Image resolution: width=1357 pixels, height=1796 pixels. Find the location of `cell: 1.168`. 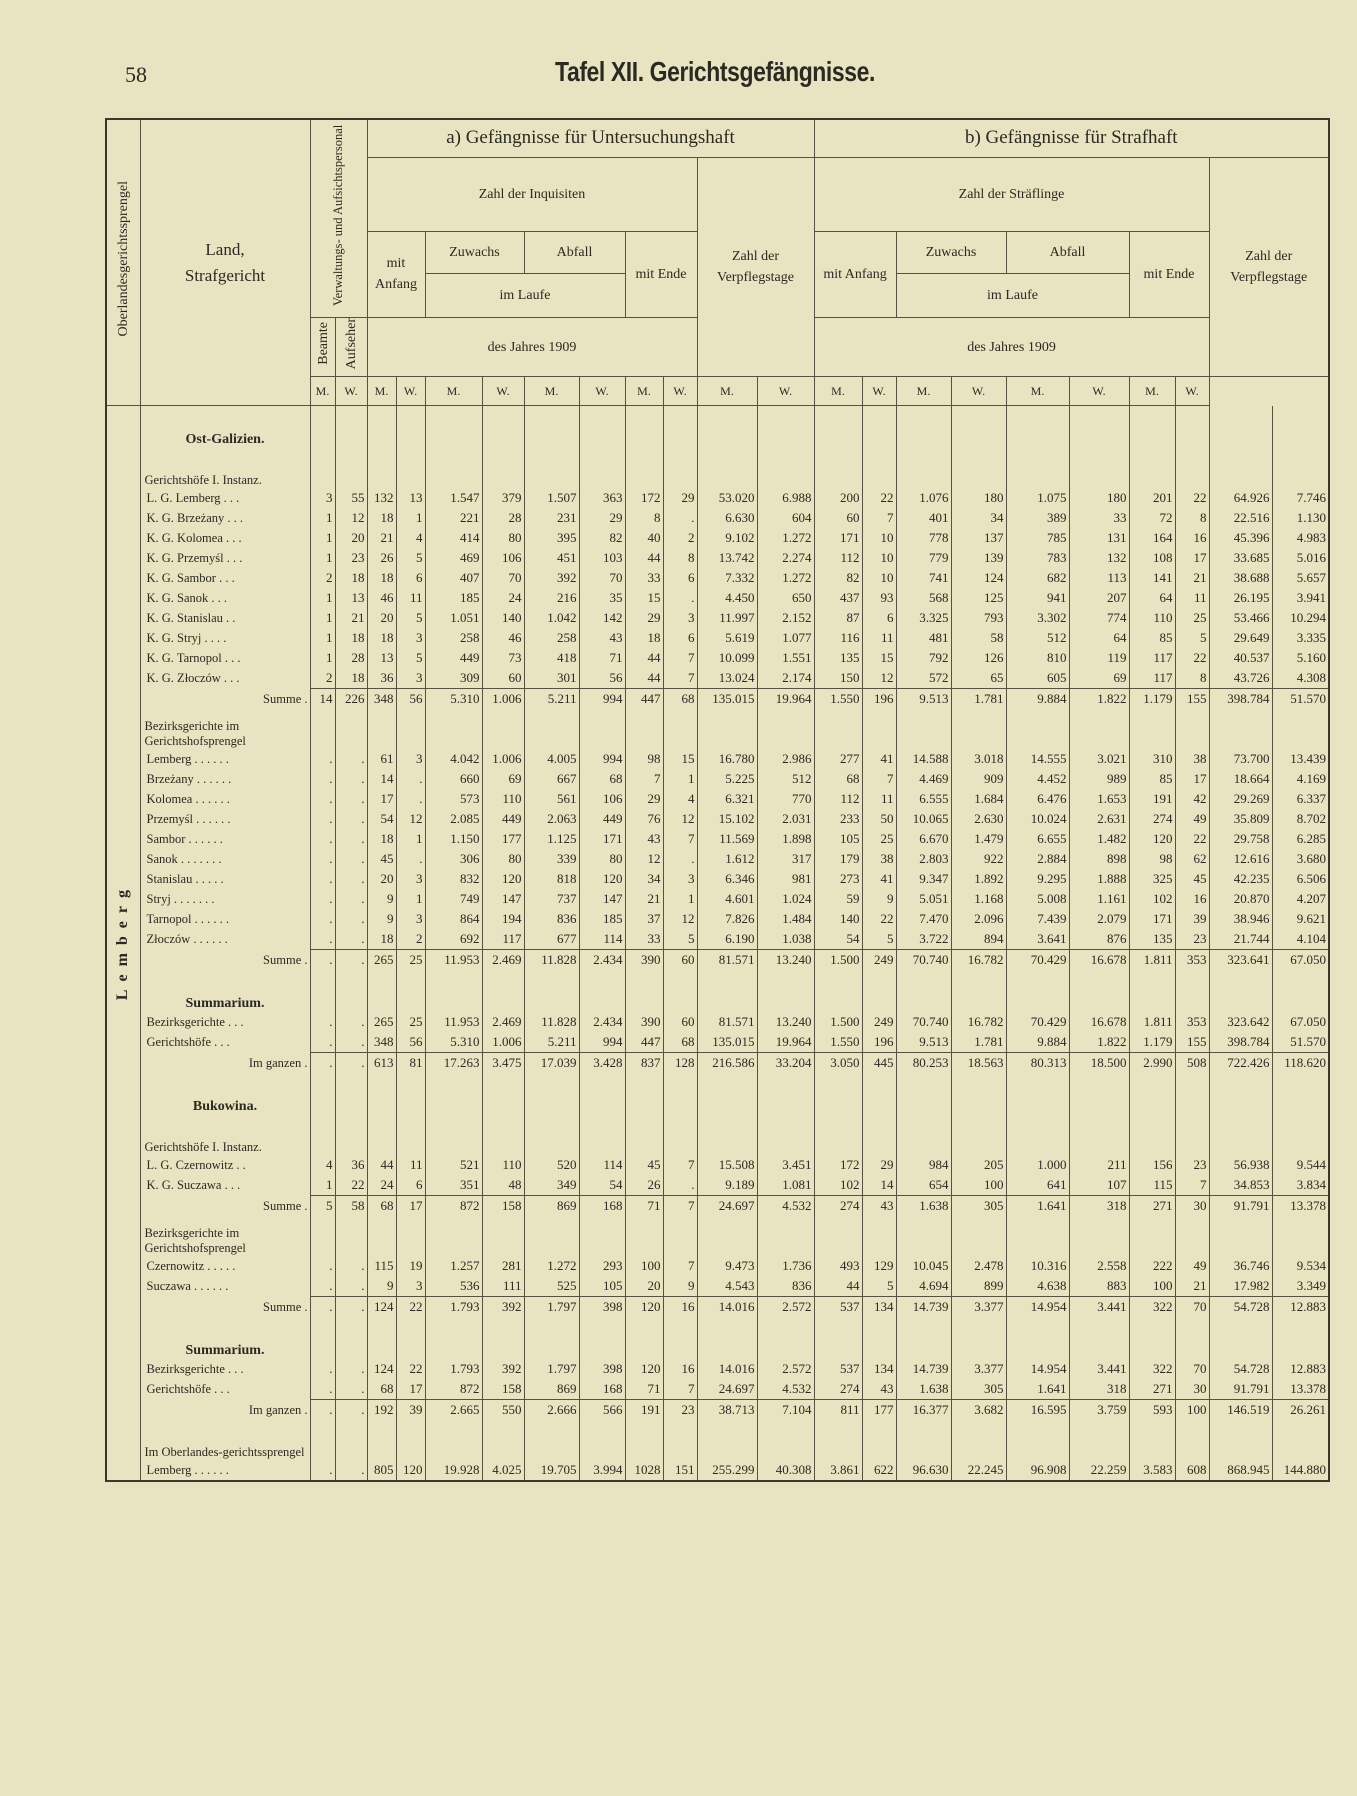

cell: 1.168 is located at coordinates (978, 899).